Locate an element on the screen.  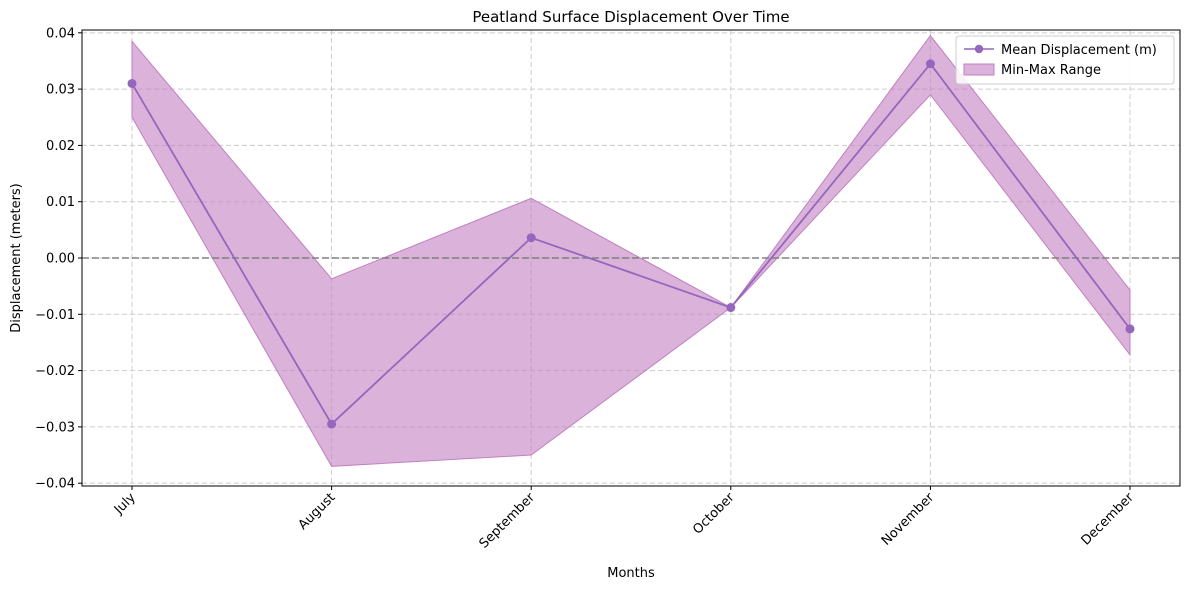
y-tick-label: 0.02 is located at coordinates (60, 146).